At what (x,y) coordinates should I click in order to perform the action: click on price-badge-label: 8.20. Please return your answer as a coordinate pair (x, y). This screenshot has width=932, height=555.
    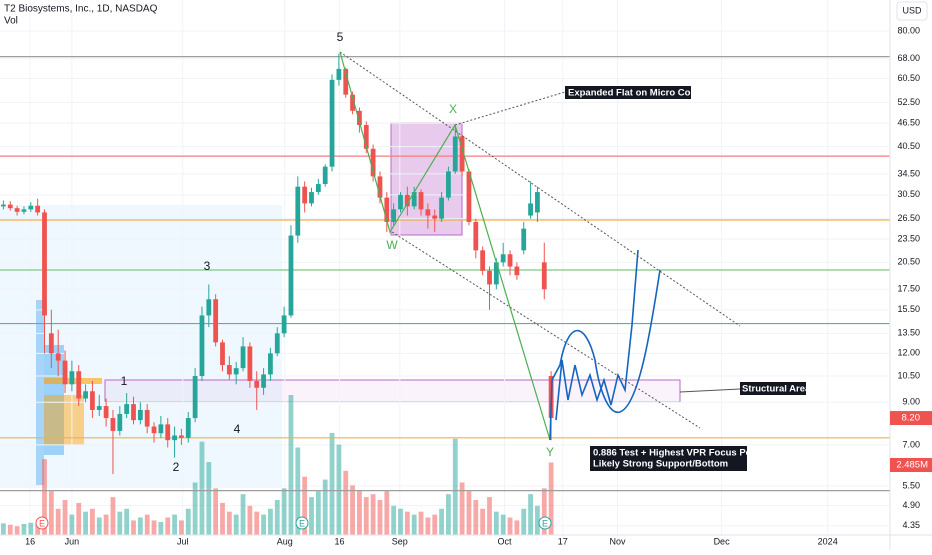
    Looking at the image, I should click on (911, 418).